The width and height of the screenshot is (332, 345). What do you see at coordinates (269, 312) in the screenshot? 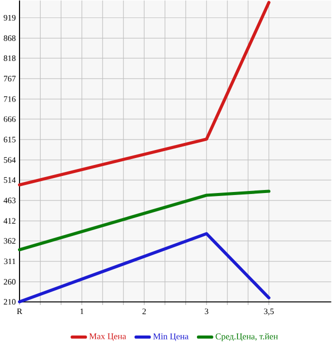
I see `x-tick-label: 3,5` at bounding box center [269, 312].